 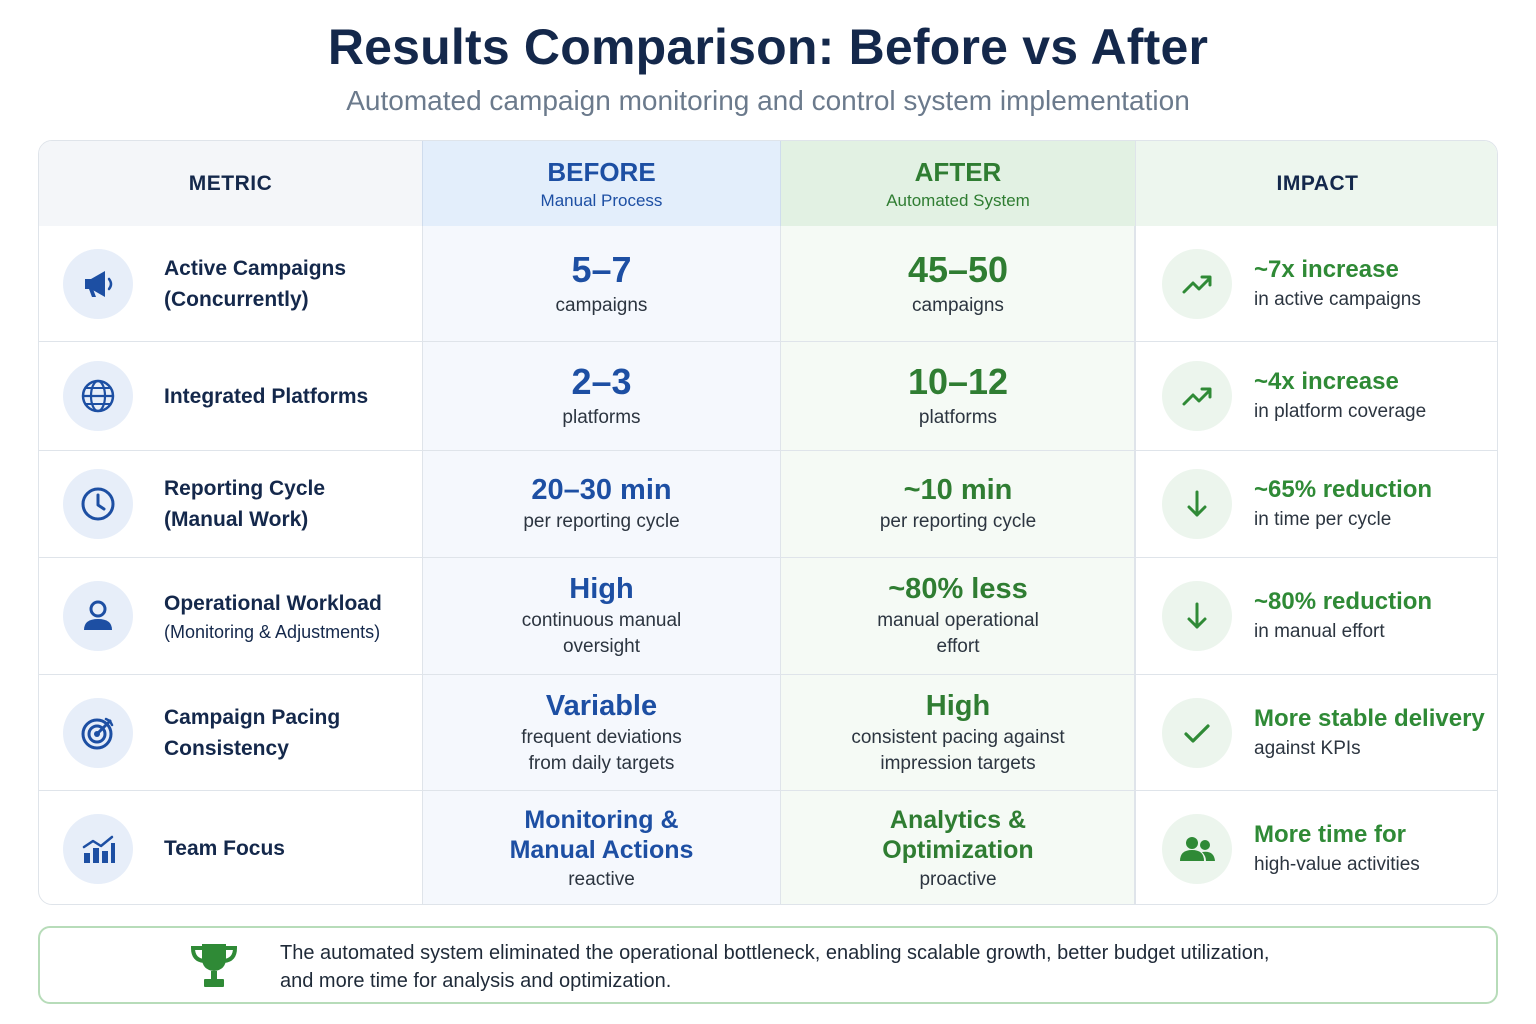 What do you see at coordinates (958, 705) in the screenshot?
I see `after-value: High` at bounding box center [958, 705].